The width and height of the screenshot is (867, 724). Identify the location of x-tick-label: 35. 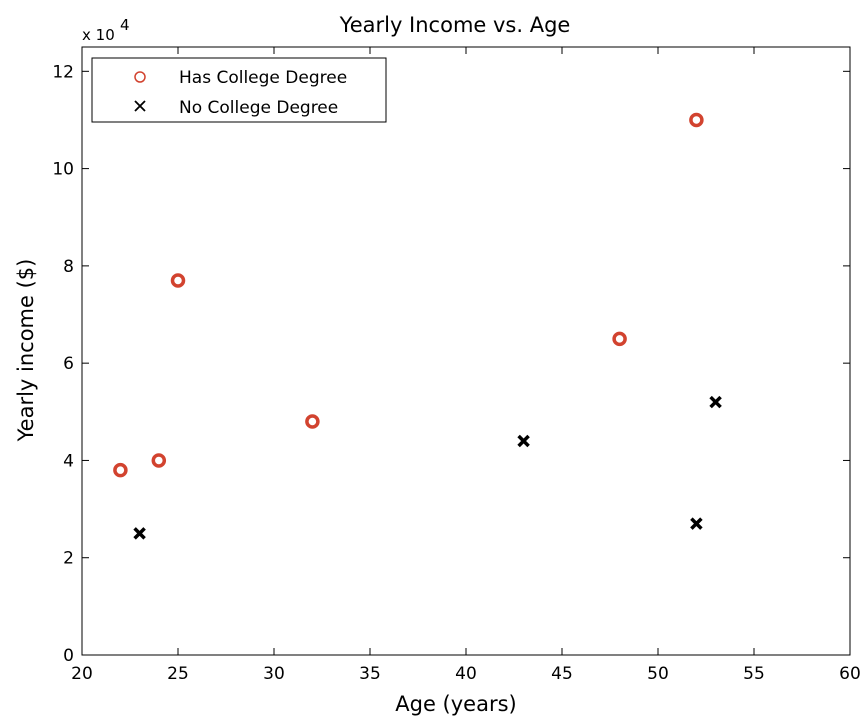
(370, 674).